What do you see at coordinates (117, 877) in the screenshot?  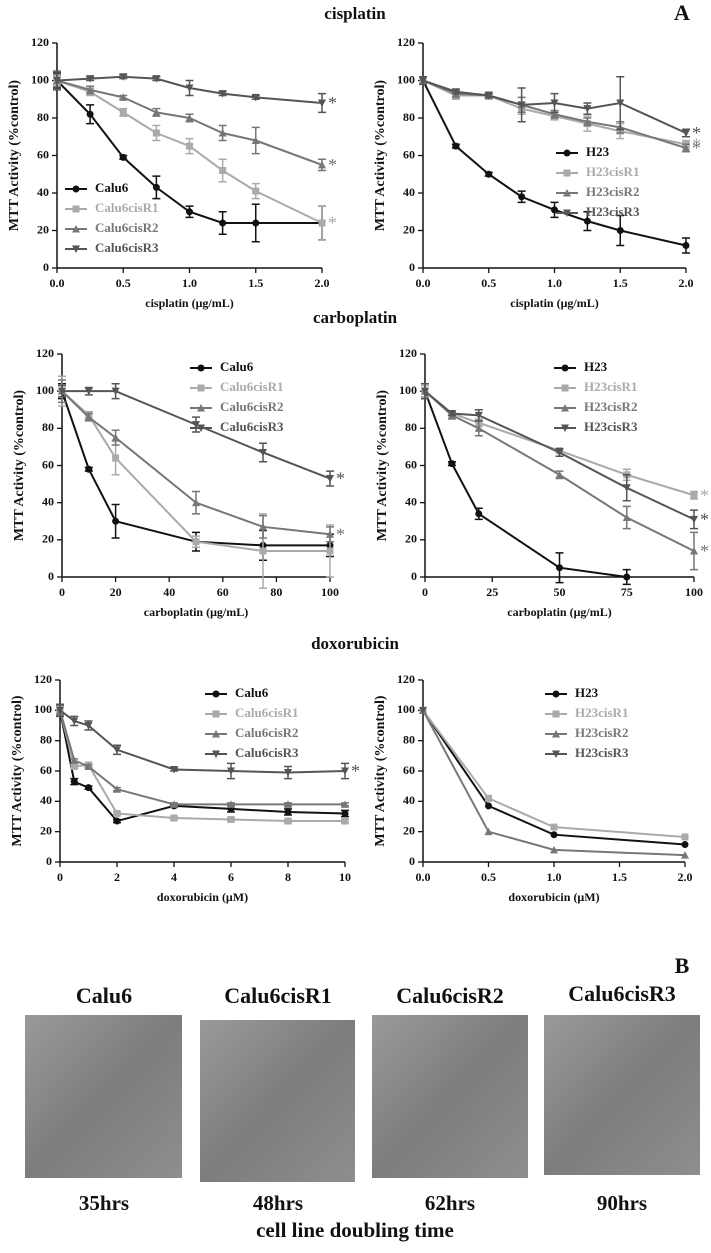 I see `x-tick-label: 2` at bounding box center [117, 877].